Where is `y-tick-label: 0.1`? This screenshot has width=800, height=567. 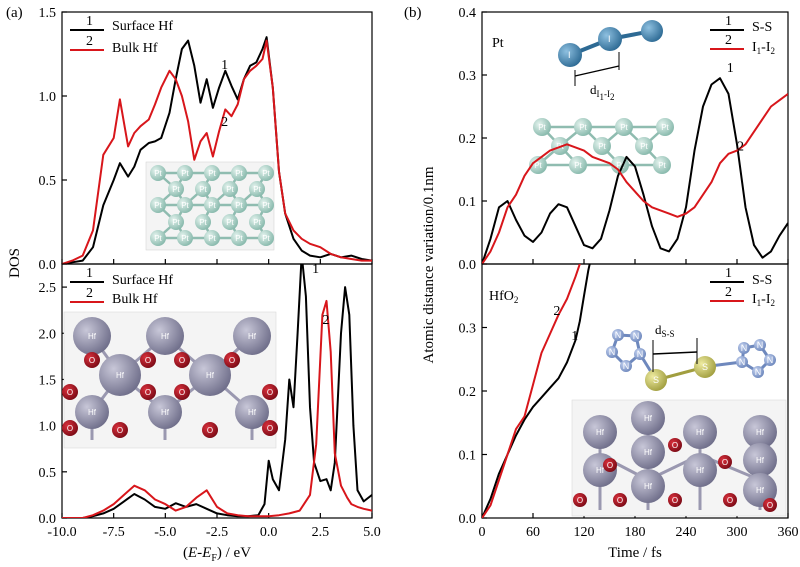
y-tick-label: 0.1 is located at coordinates (468, 202).